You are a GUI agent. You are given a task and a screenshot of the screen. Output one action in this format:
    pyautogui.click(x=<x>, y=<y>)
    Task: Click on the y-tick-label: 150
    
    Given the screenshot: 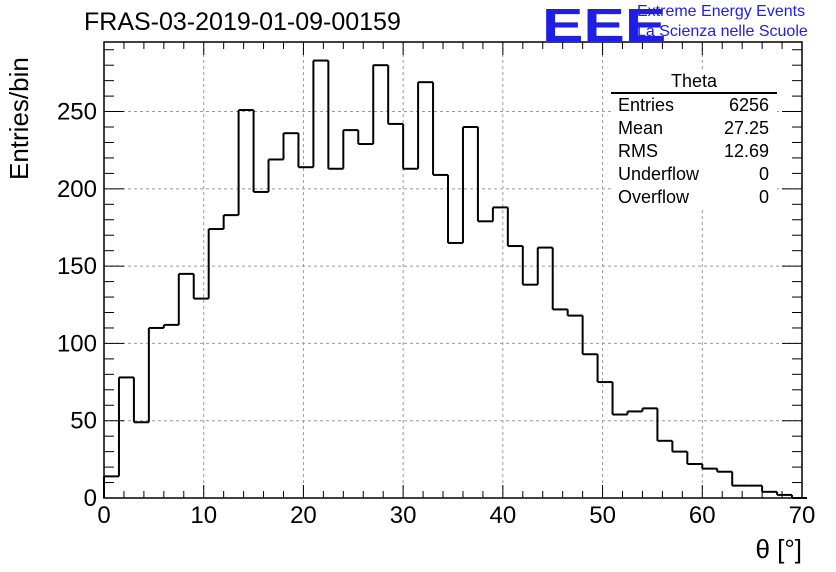 What is the action you would take?
    pyautogui.click(x=77, y=266)
    